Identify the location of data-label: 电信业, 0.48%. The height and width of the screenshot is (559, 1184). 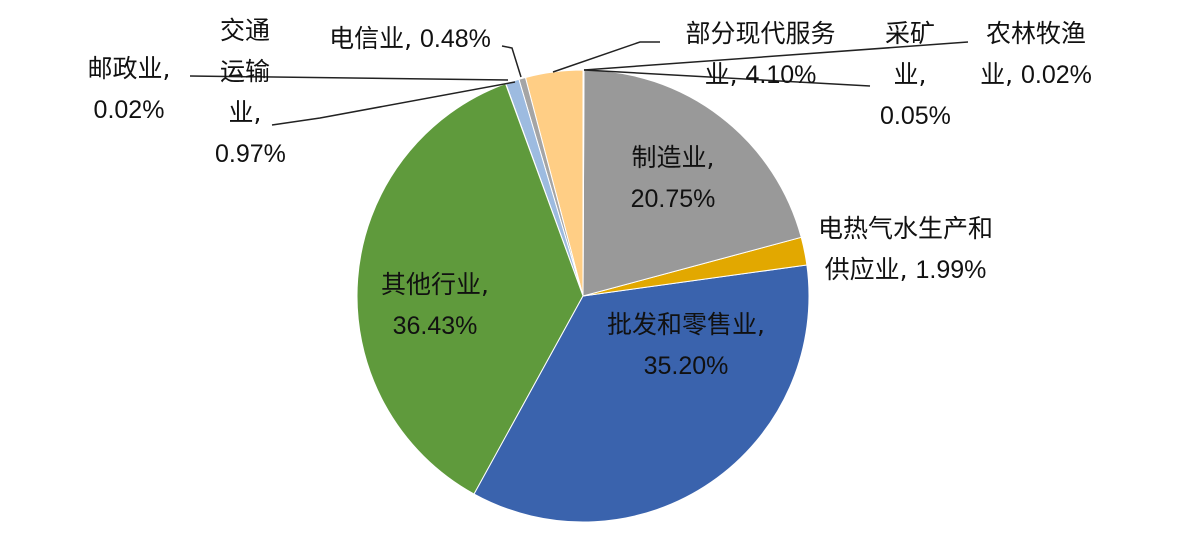
(410, 39).